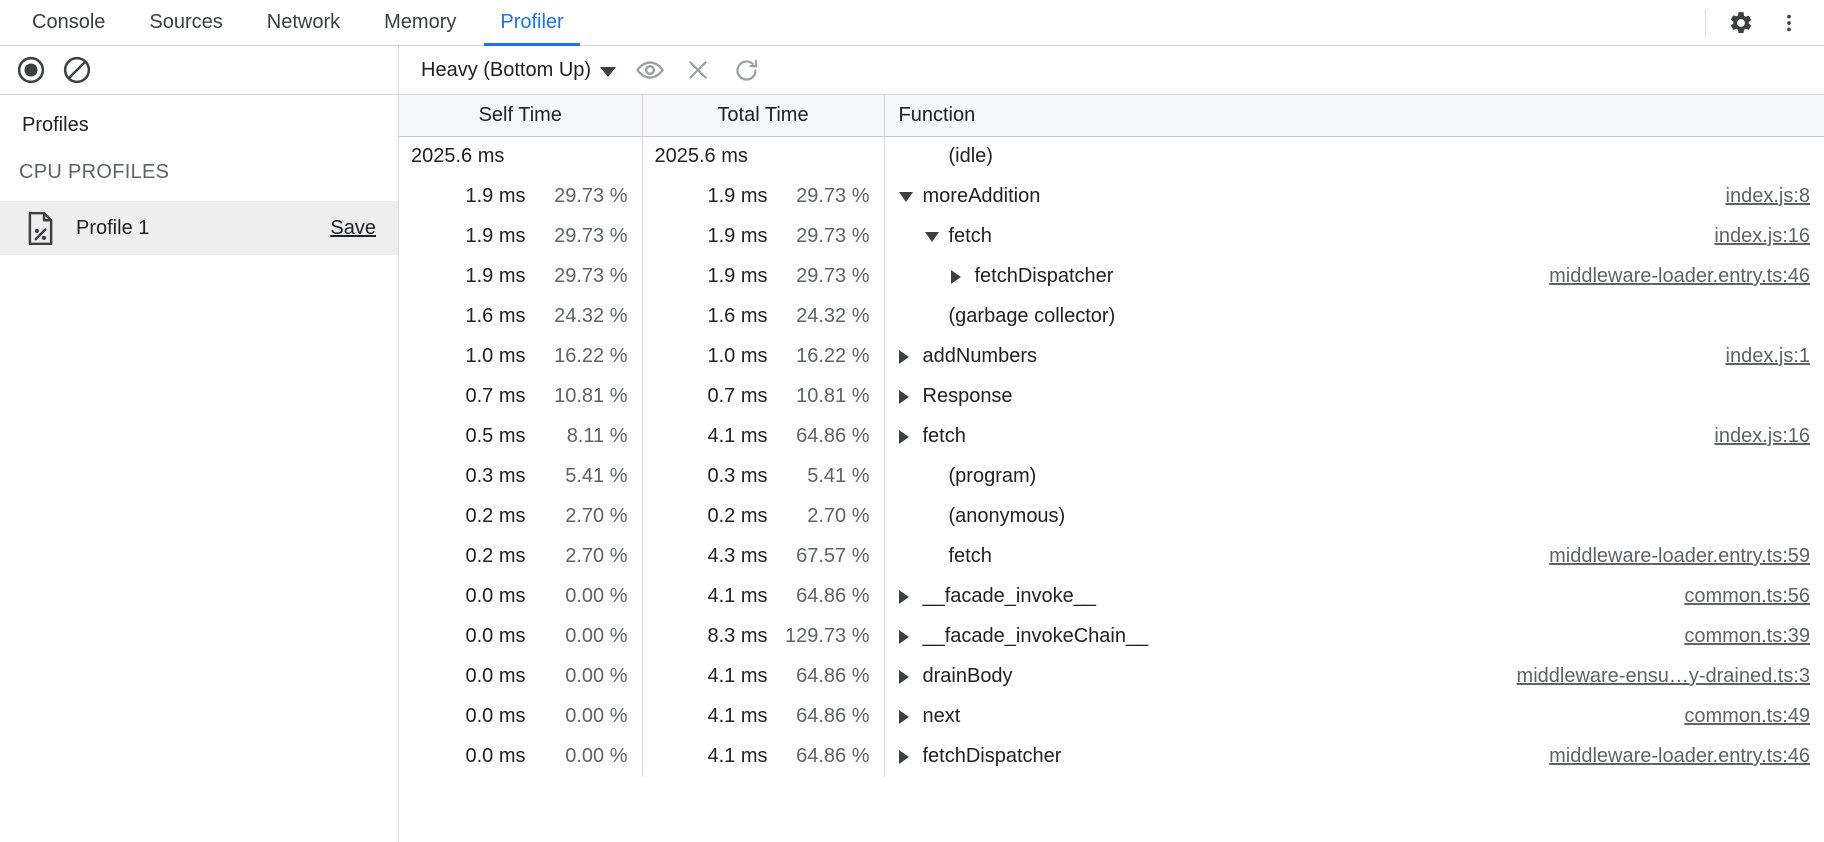 This screenshot has height=842, width=1824. I want to click on time-value: 0.7 ms, so click(495, 396).